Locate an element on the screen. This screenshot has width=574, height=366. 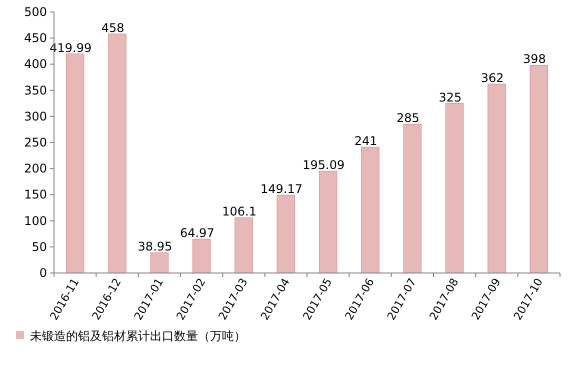
y-tick-label: 0 is located at coordinates (43, 273).